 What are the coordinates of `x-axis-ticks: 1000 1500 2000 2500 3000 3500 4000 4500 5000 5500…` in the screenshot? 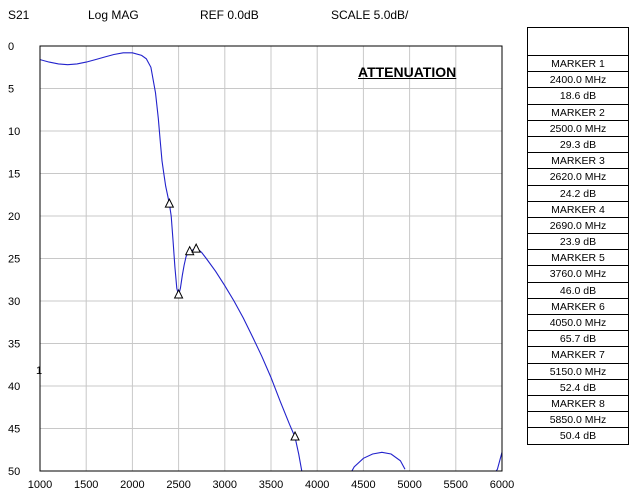 It's located at (271, 485).